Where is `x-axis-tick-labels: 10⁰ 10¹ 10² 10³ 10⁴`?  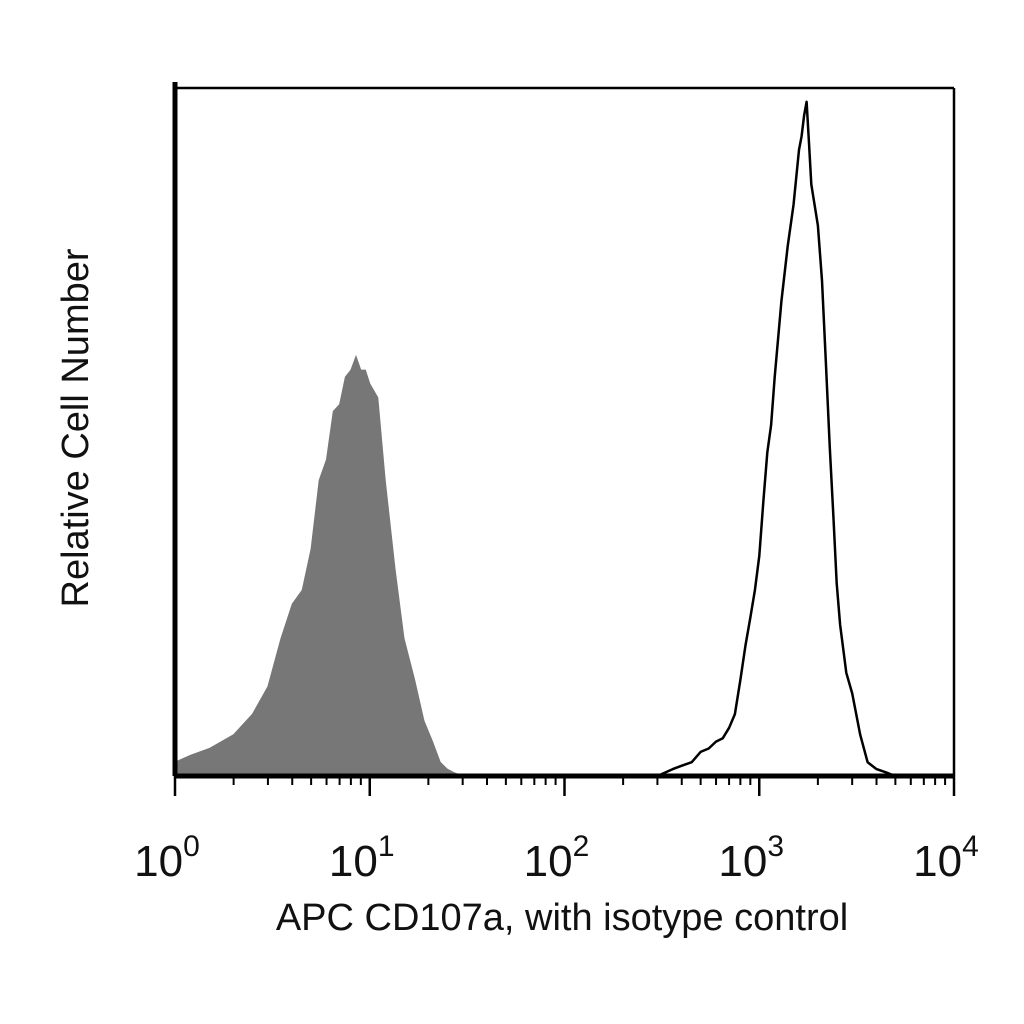
x-axis-tick-labels: 10⁰ 10¹ 10² 10³ 10⁴ is located at coordinates (556, 858).